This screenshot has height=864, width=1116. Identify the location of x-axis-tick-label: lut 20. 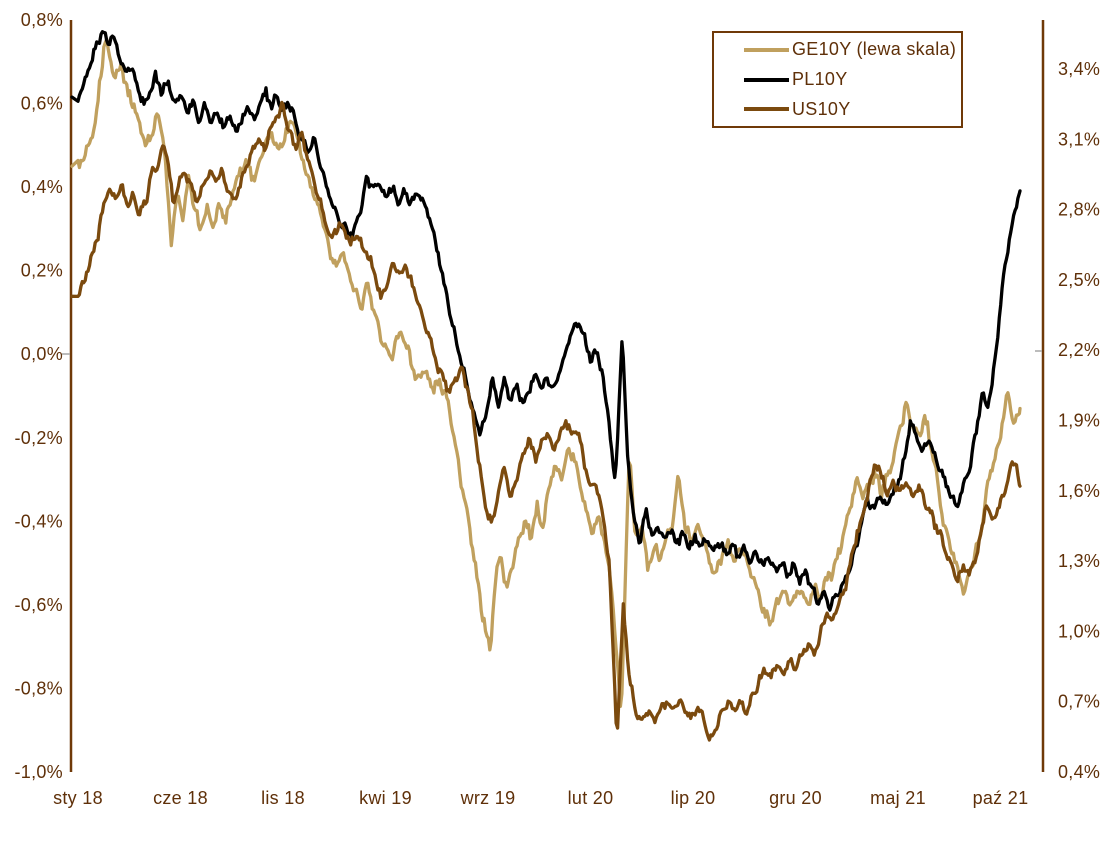
(591, 798).